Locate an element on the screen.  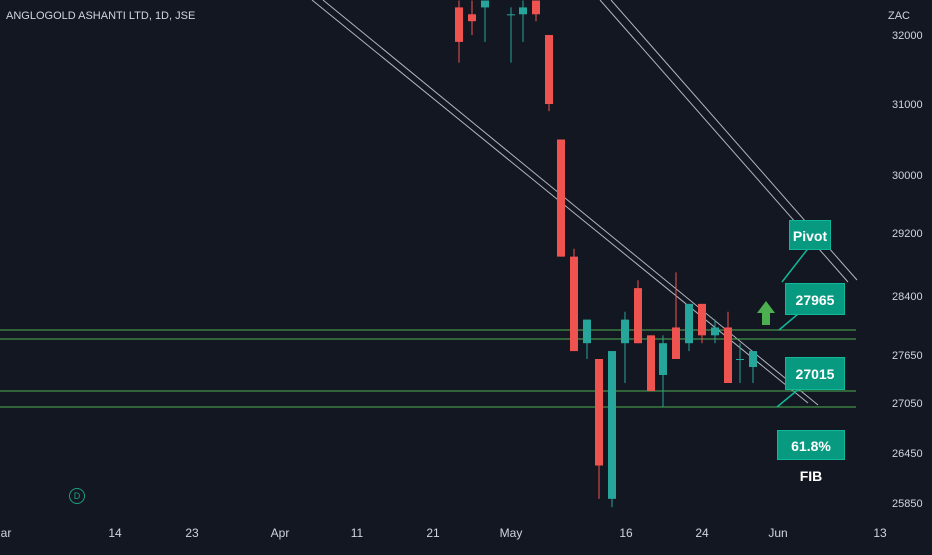
y-tick-label: 32000 is located at coordinates (907, 36).